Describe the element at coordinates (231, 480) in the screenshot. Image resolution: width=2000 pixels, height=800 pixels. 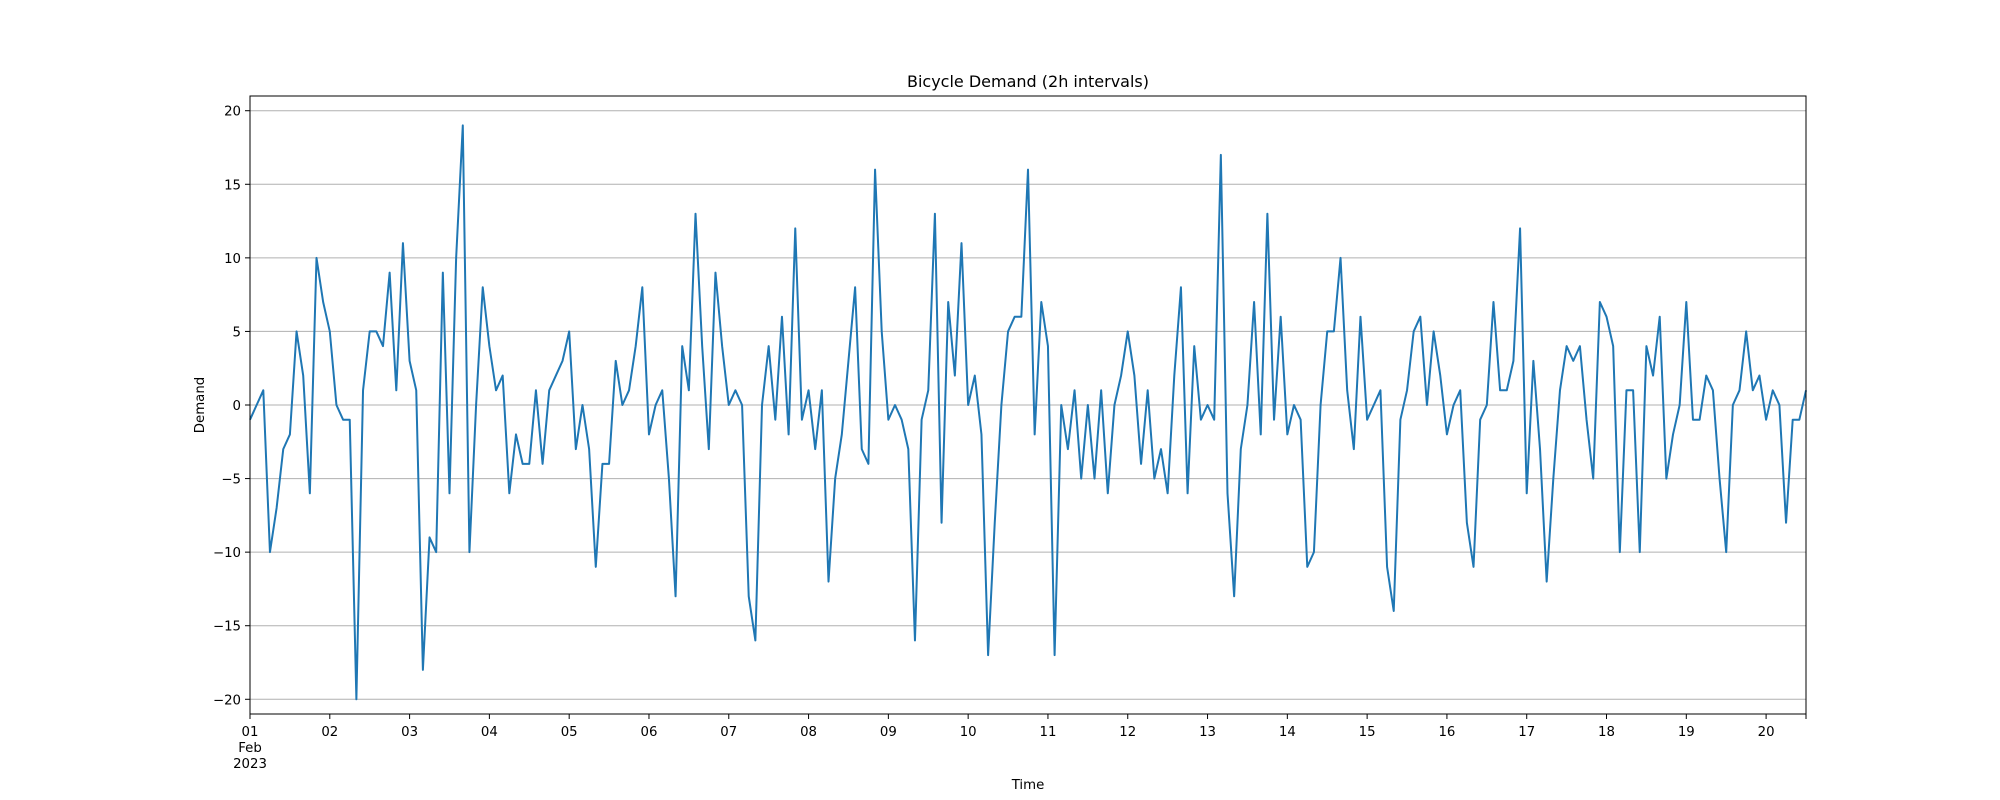
I see `y-tick-label: −5` at that location.